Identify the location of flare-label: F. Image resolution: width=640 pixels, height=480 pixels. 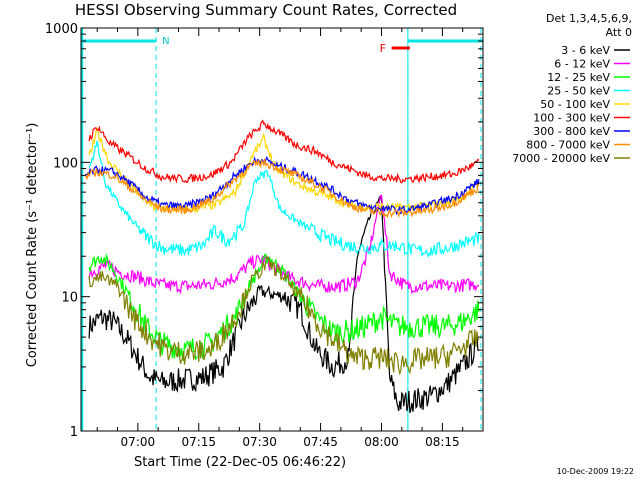
(383, 48).